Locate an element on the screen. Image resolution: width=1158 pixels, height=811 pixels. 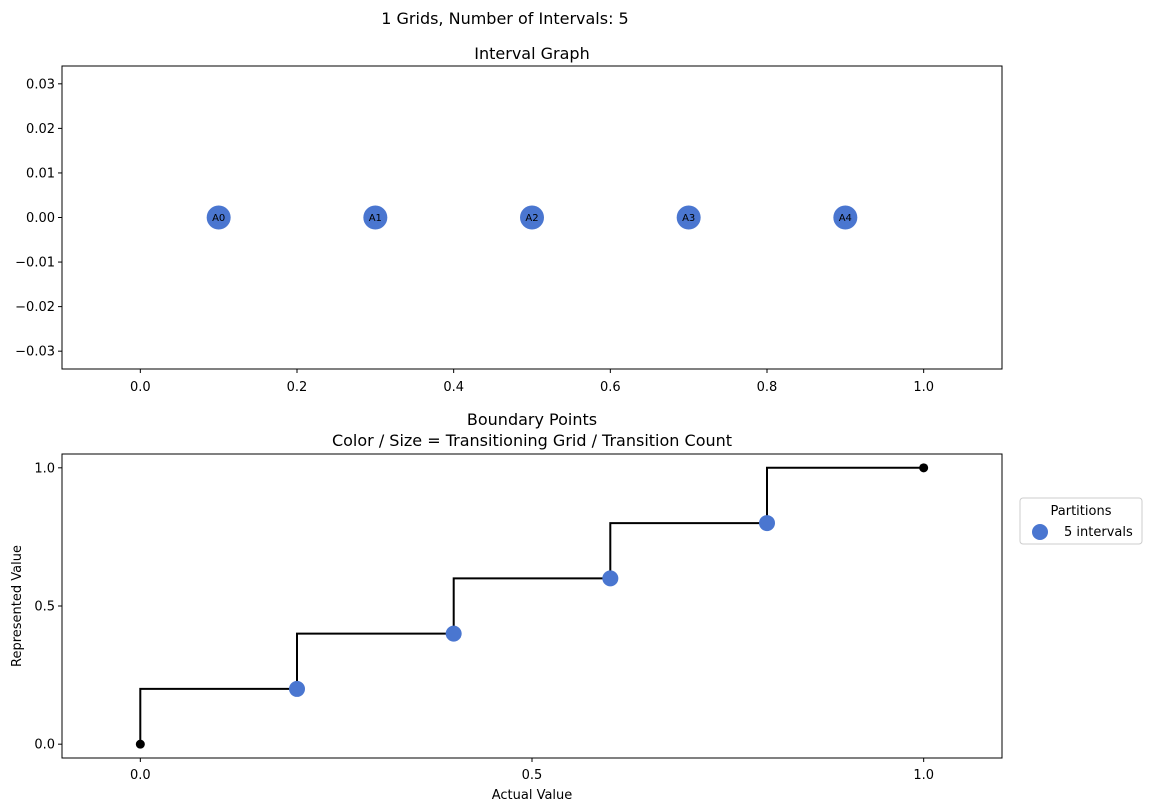
y-tick-label: 0.5 is located at coordinates (44, 607).